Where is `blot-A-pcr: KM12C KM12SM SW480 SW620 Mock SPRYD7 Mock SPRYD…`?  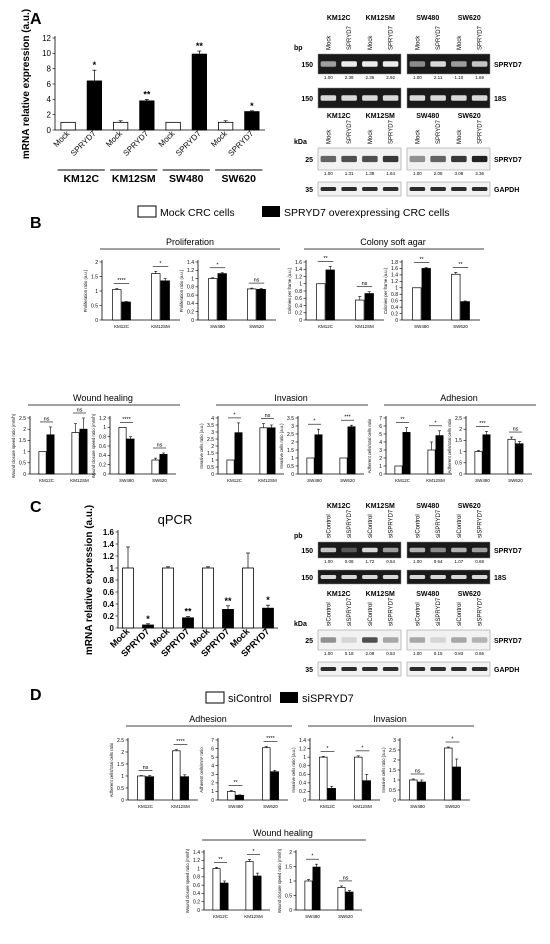
blot-A-pcr: KM12C KM12SM SW480 SW620 Mock SPRYD7 Mock SPRYD… is located at coordinates (408, 62).